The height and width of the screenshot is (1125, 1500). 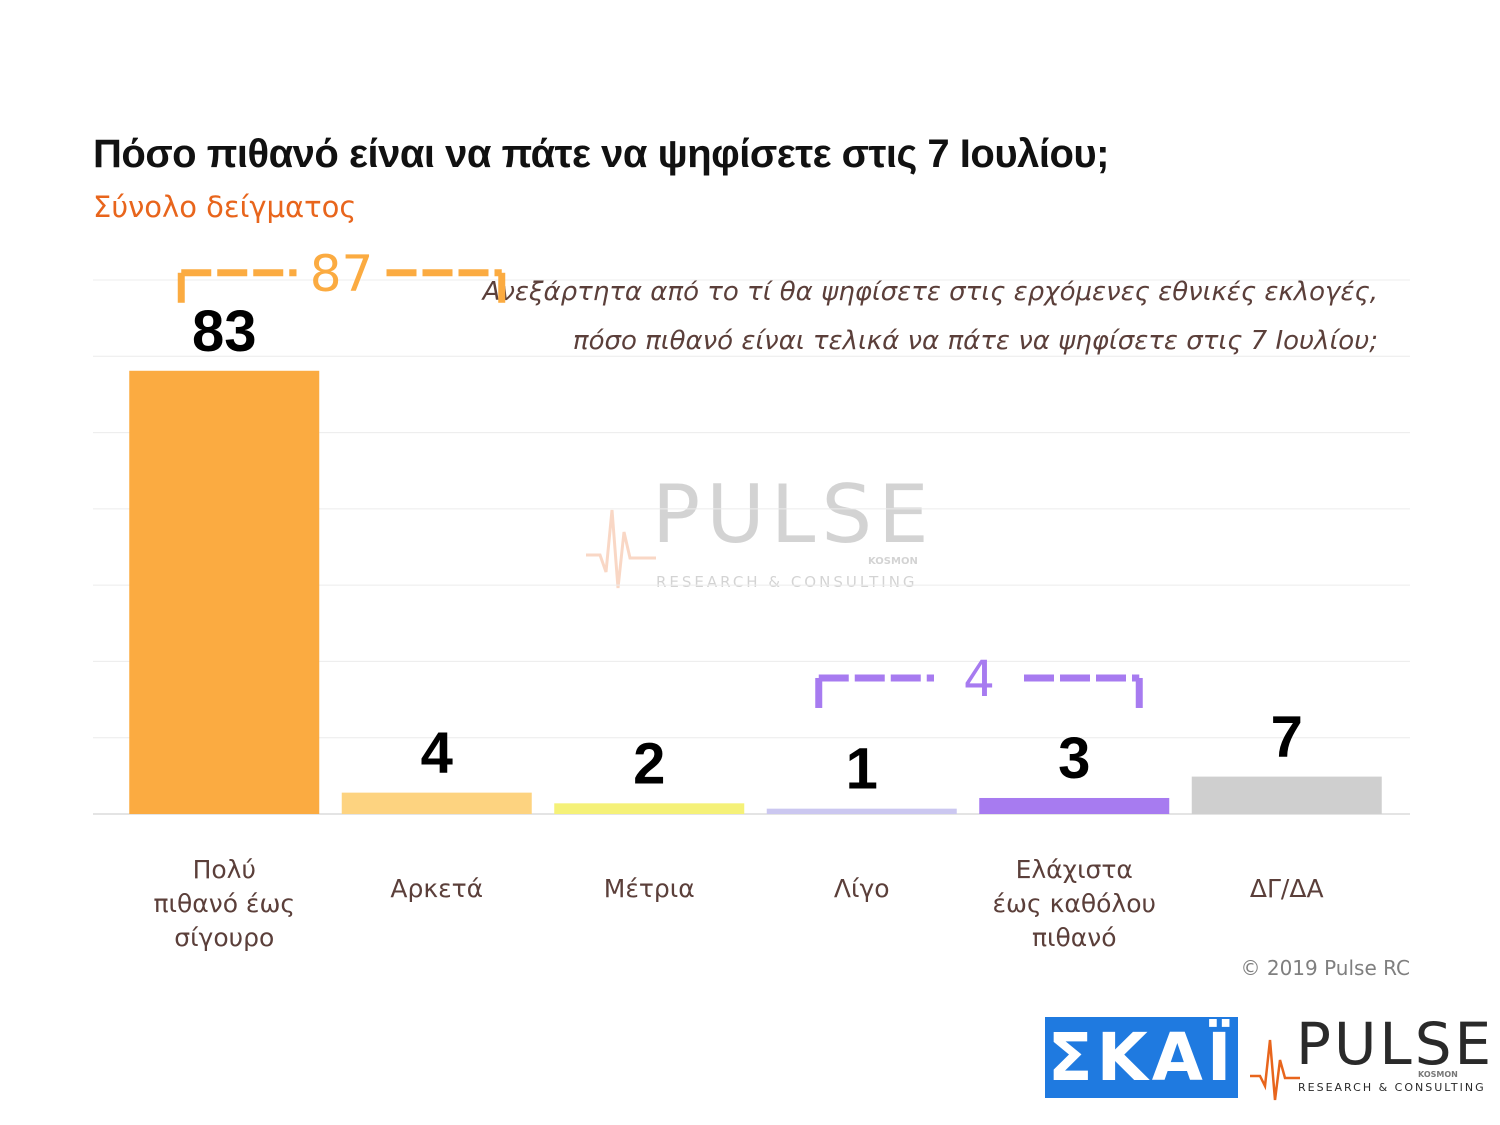 I want to click on pulse-watermark-wave-icon, so click(x=621, y=549).